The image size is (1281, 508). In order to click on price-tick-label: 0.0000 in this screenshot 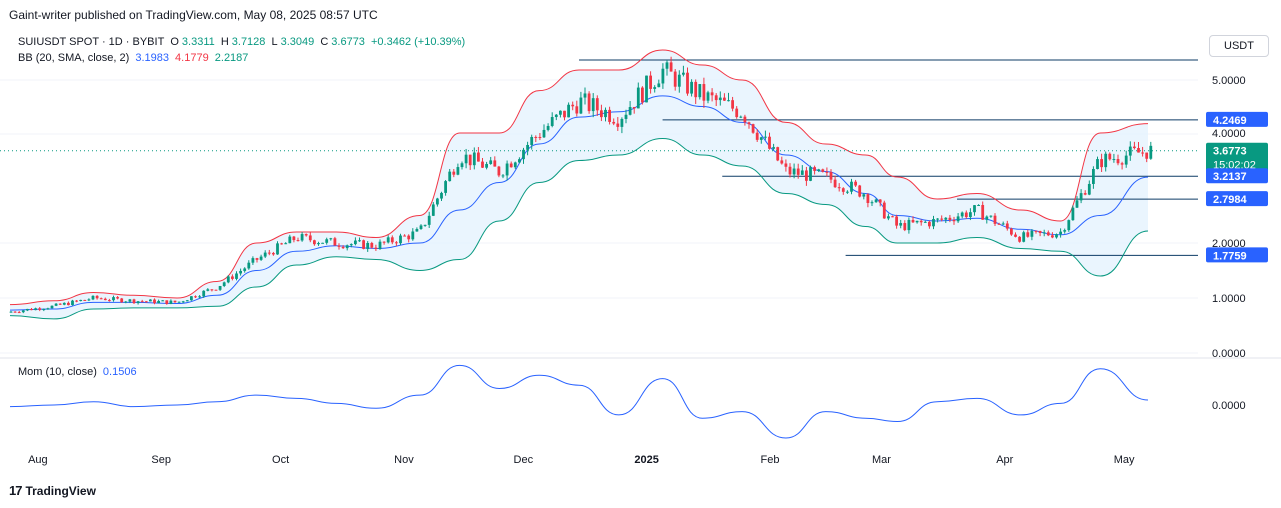, I will do `click(1229, 354)`.